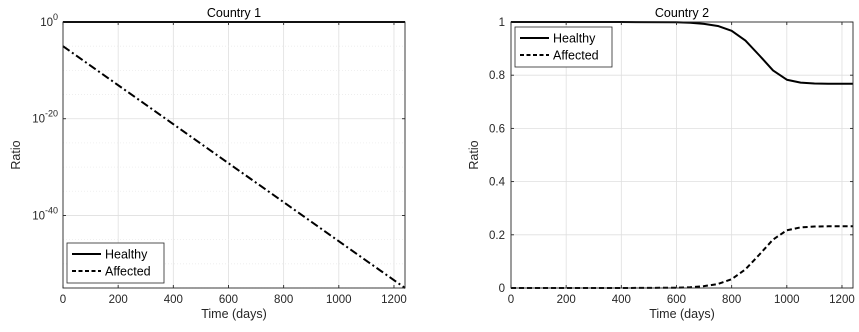  I want to click on y-tick-exponent: 0, so click(55, 17).